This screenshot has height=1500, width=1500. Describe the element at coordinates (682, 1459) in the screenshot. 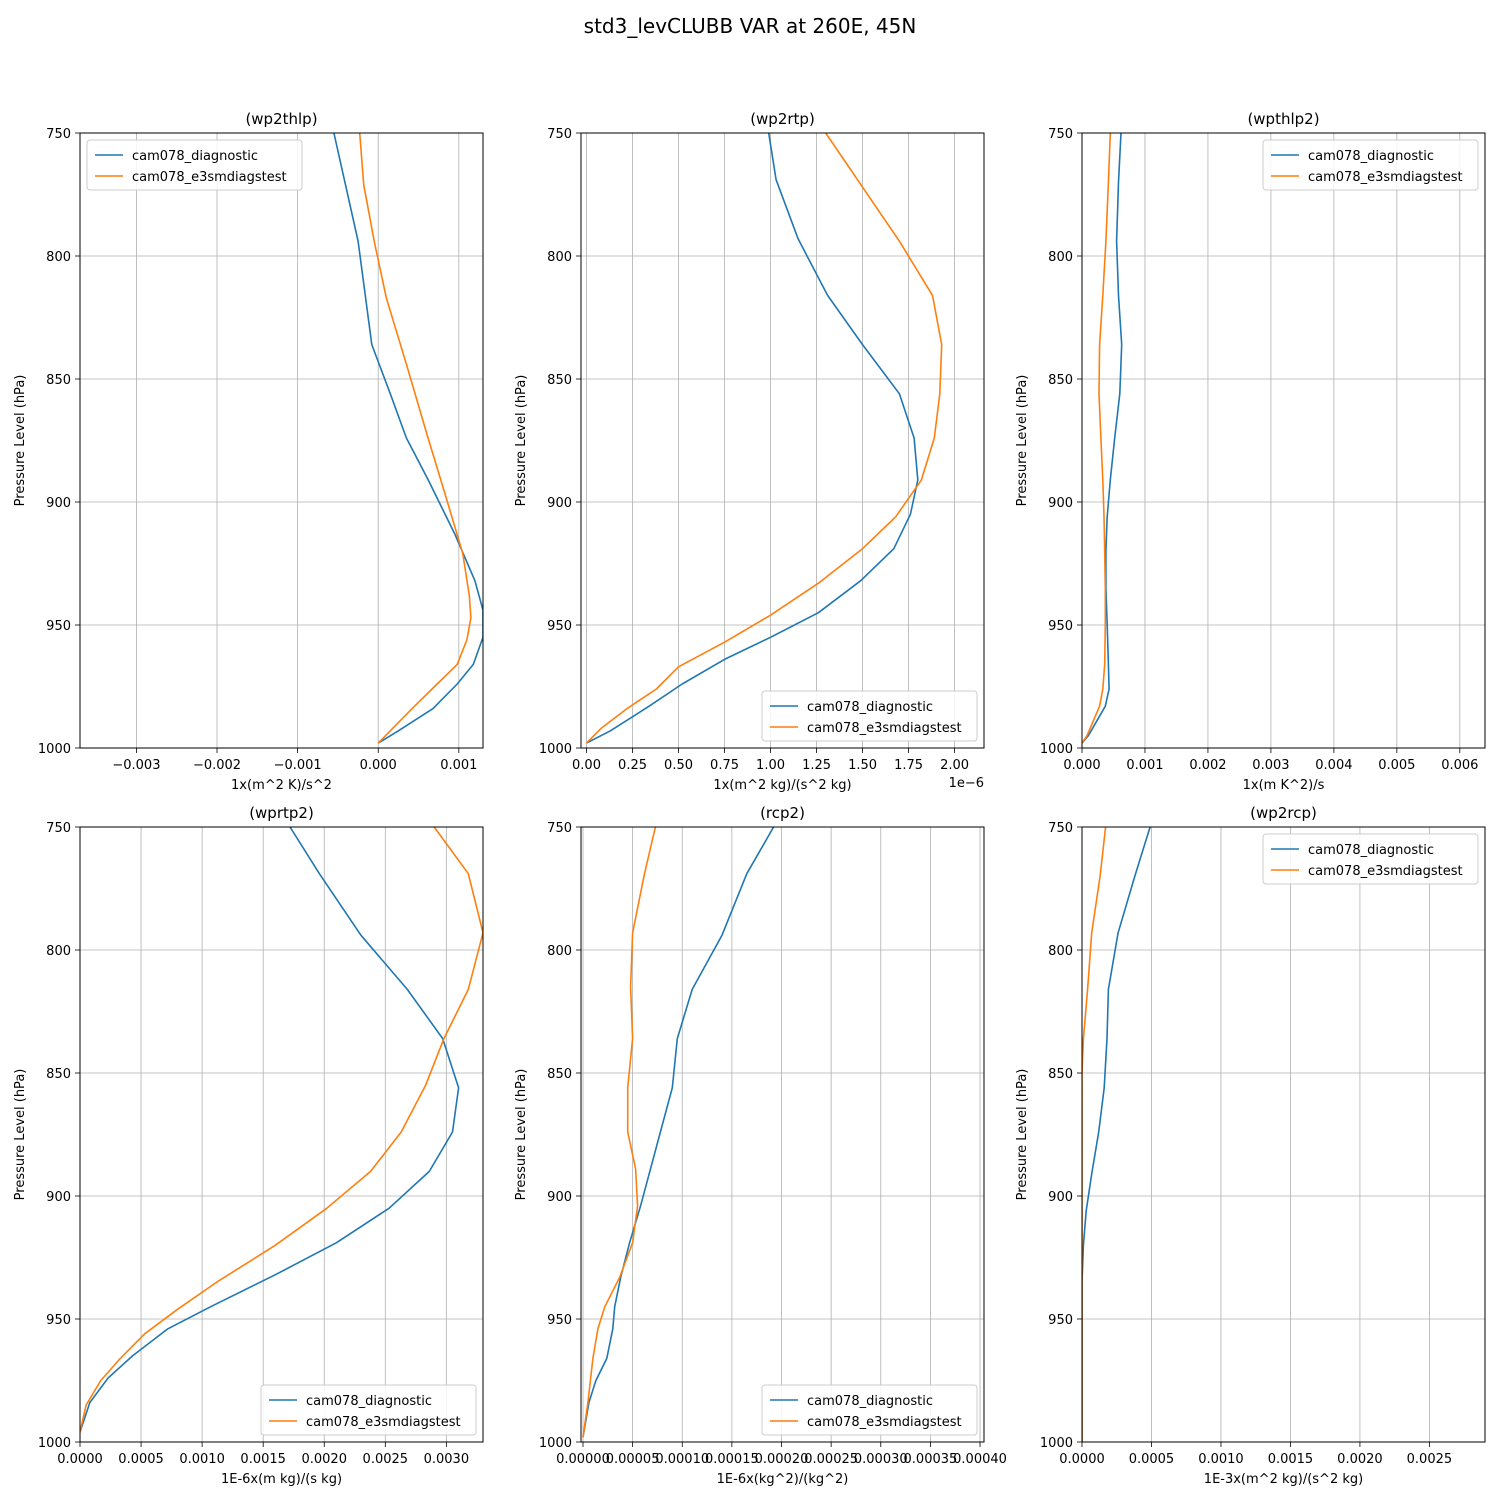

I see `x-tick-label: 0.00010` at that location.